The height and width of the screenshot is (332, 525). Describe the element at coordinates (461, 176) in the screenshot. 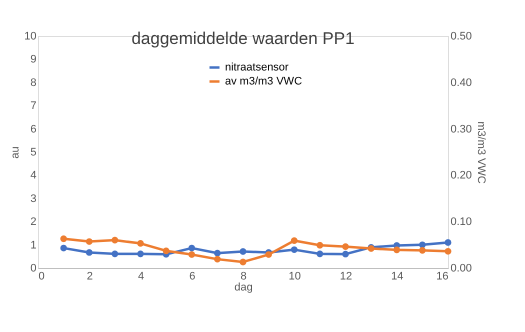

I see `y2-tick-label: 0.20` at that location.